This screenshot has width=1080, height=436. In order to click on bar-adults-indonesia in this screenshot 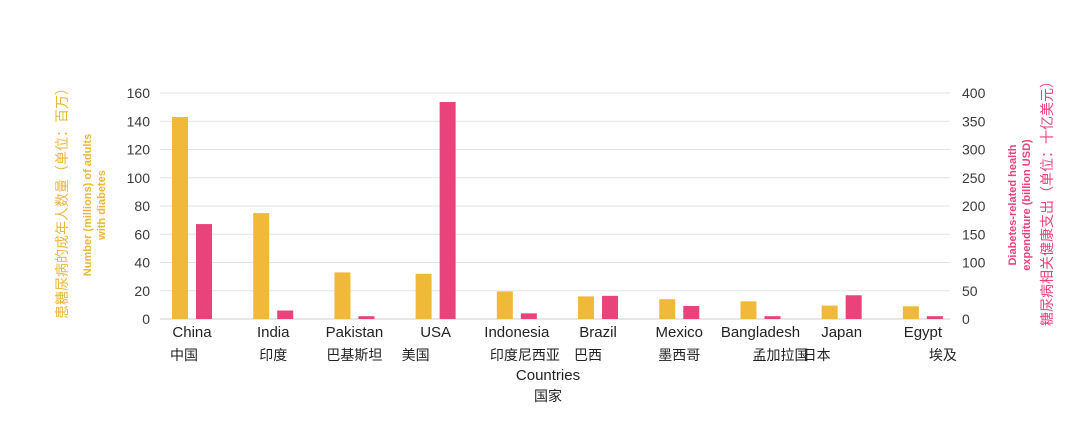, I will do `click(504, 305)`.